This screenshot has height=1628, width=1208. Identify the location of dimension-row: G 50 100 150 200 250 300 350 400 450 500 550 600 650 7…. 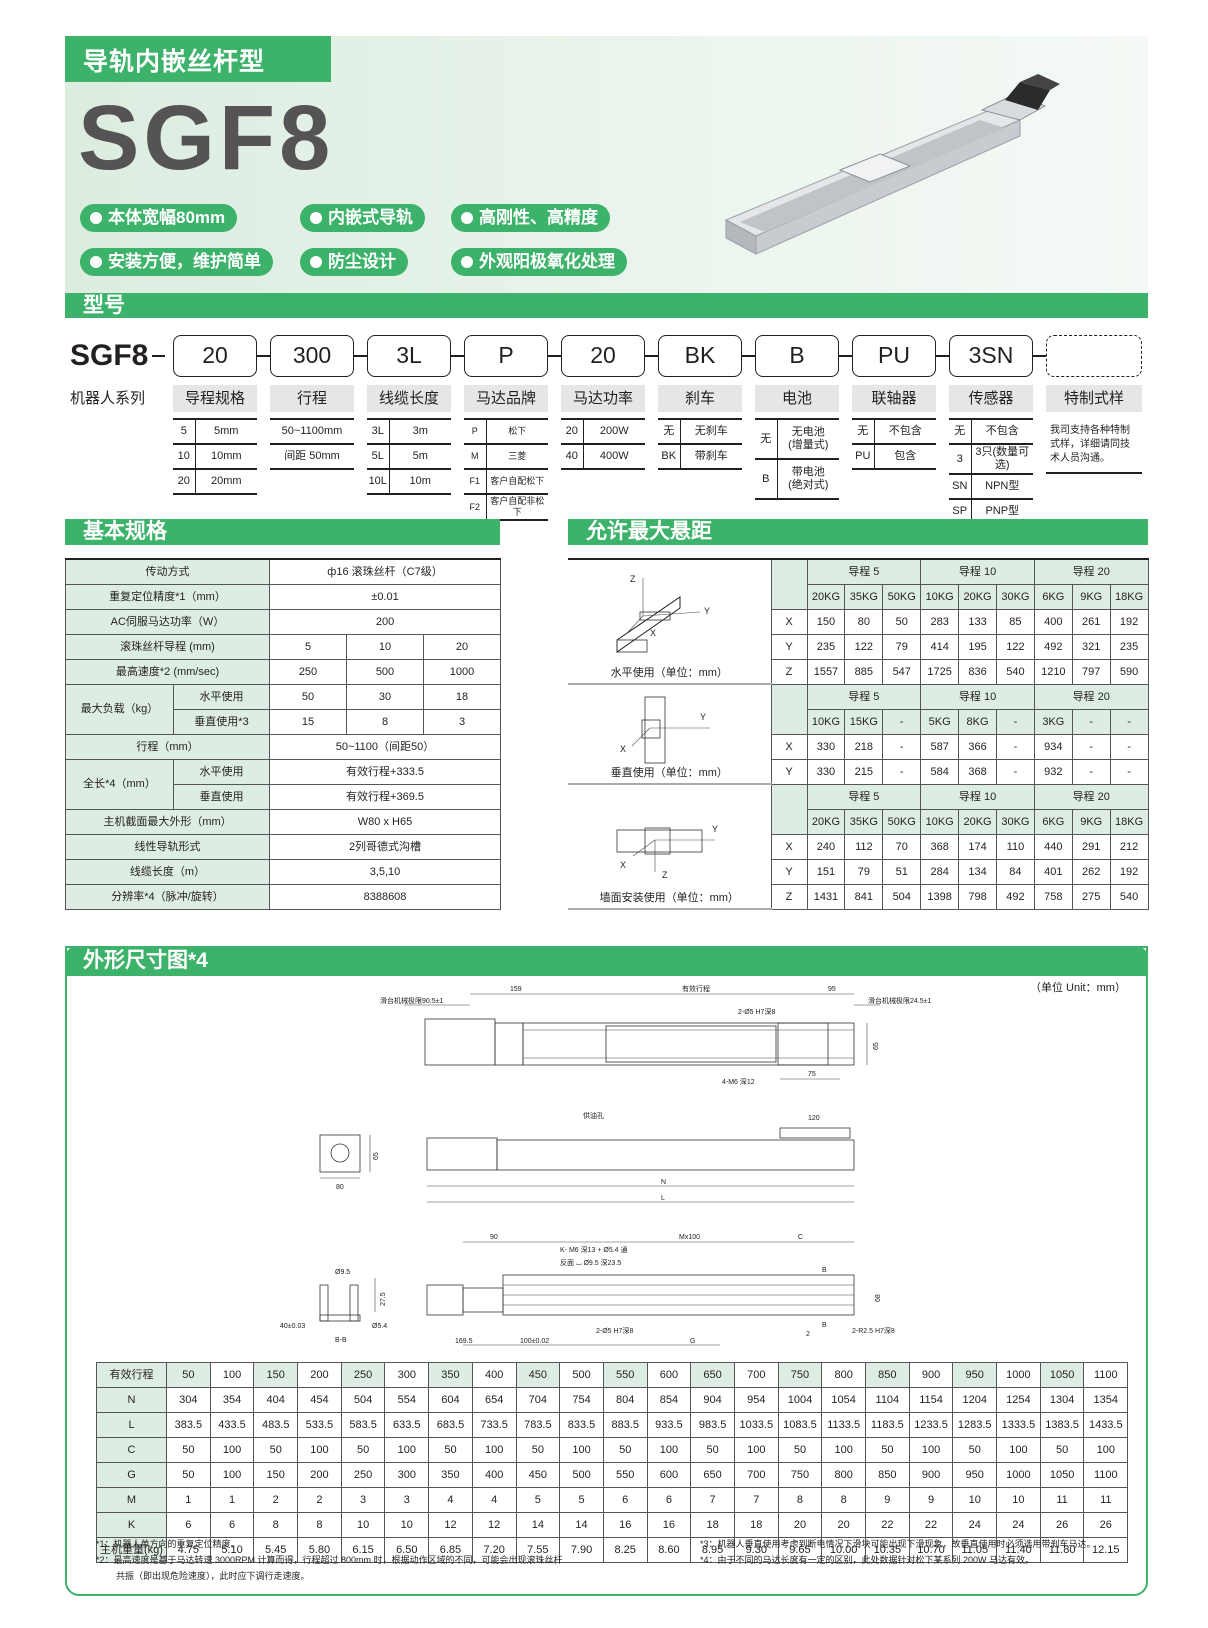
(612, 1475).